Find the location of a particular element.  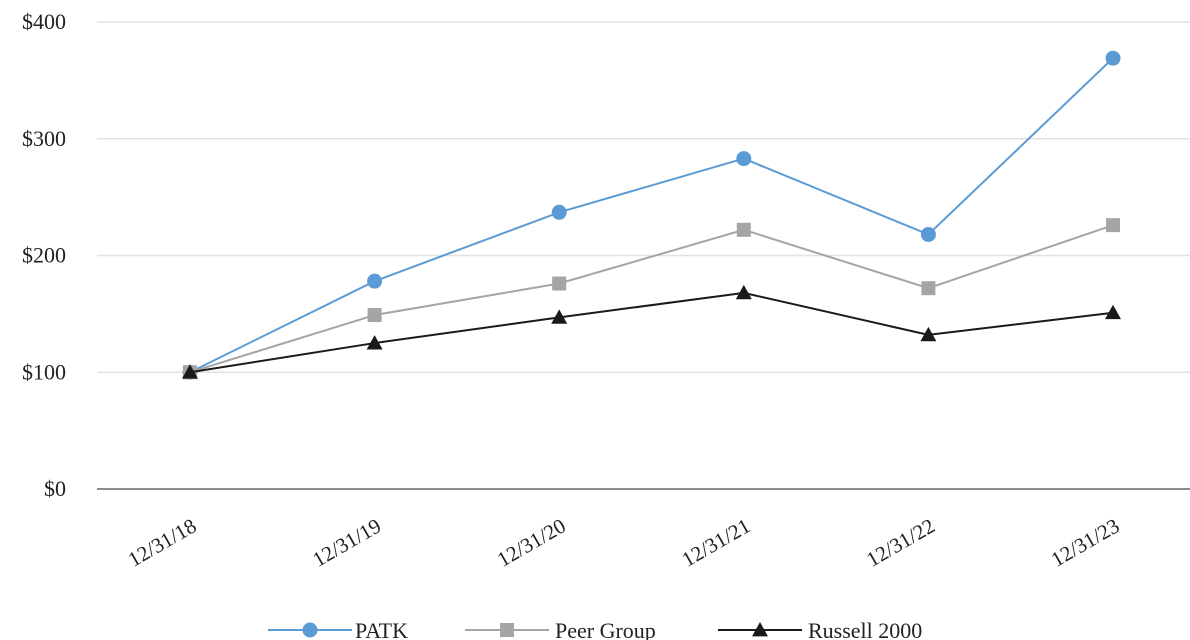

x-tick-label: 12/31/18 is located at coordinates (162, 543).